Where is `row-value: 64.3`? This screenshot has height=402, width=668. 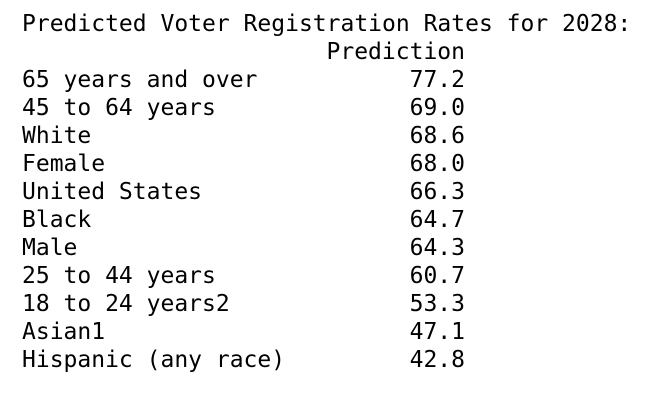 row-value: 64.3 is located at coordinates (437, 248).